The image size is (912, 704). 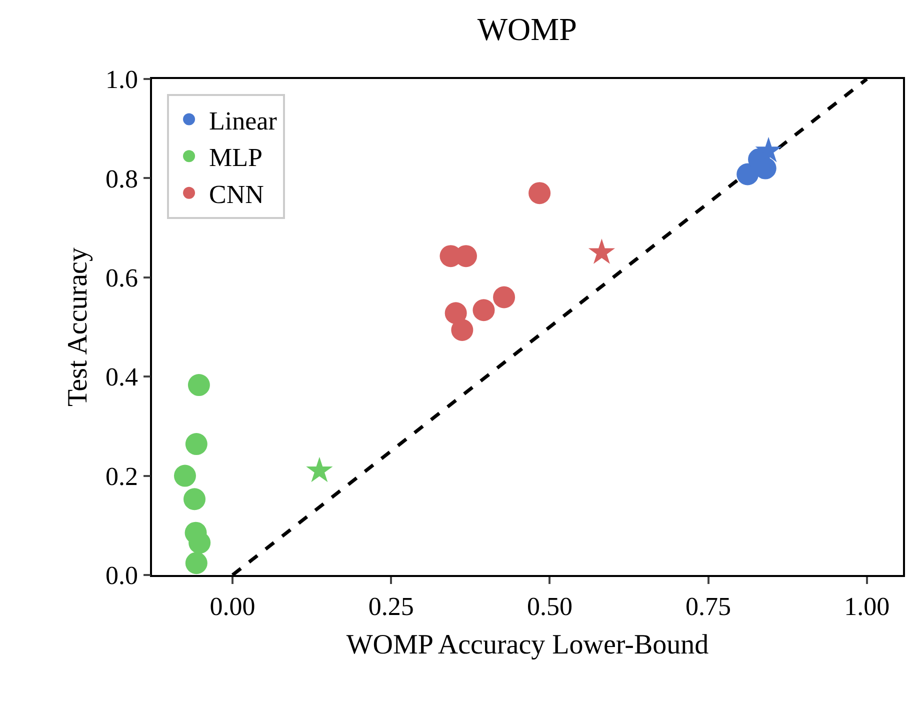 What do you see at coordinates (235, 157) in the screenshot?
I see `legend-label: MLP` at bounding box center [235, 157].